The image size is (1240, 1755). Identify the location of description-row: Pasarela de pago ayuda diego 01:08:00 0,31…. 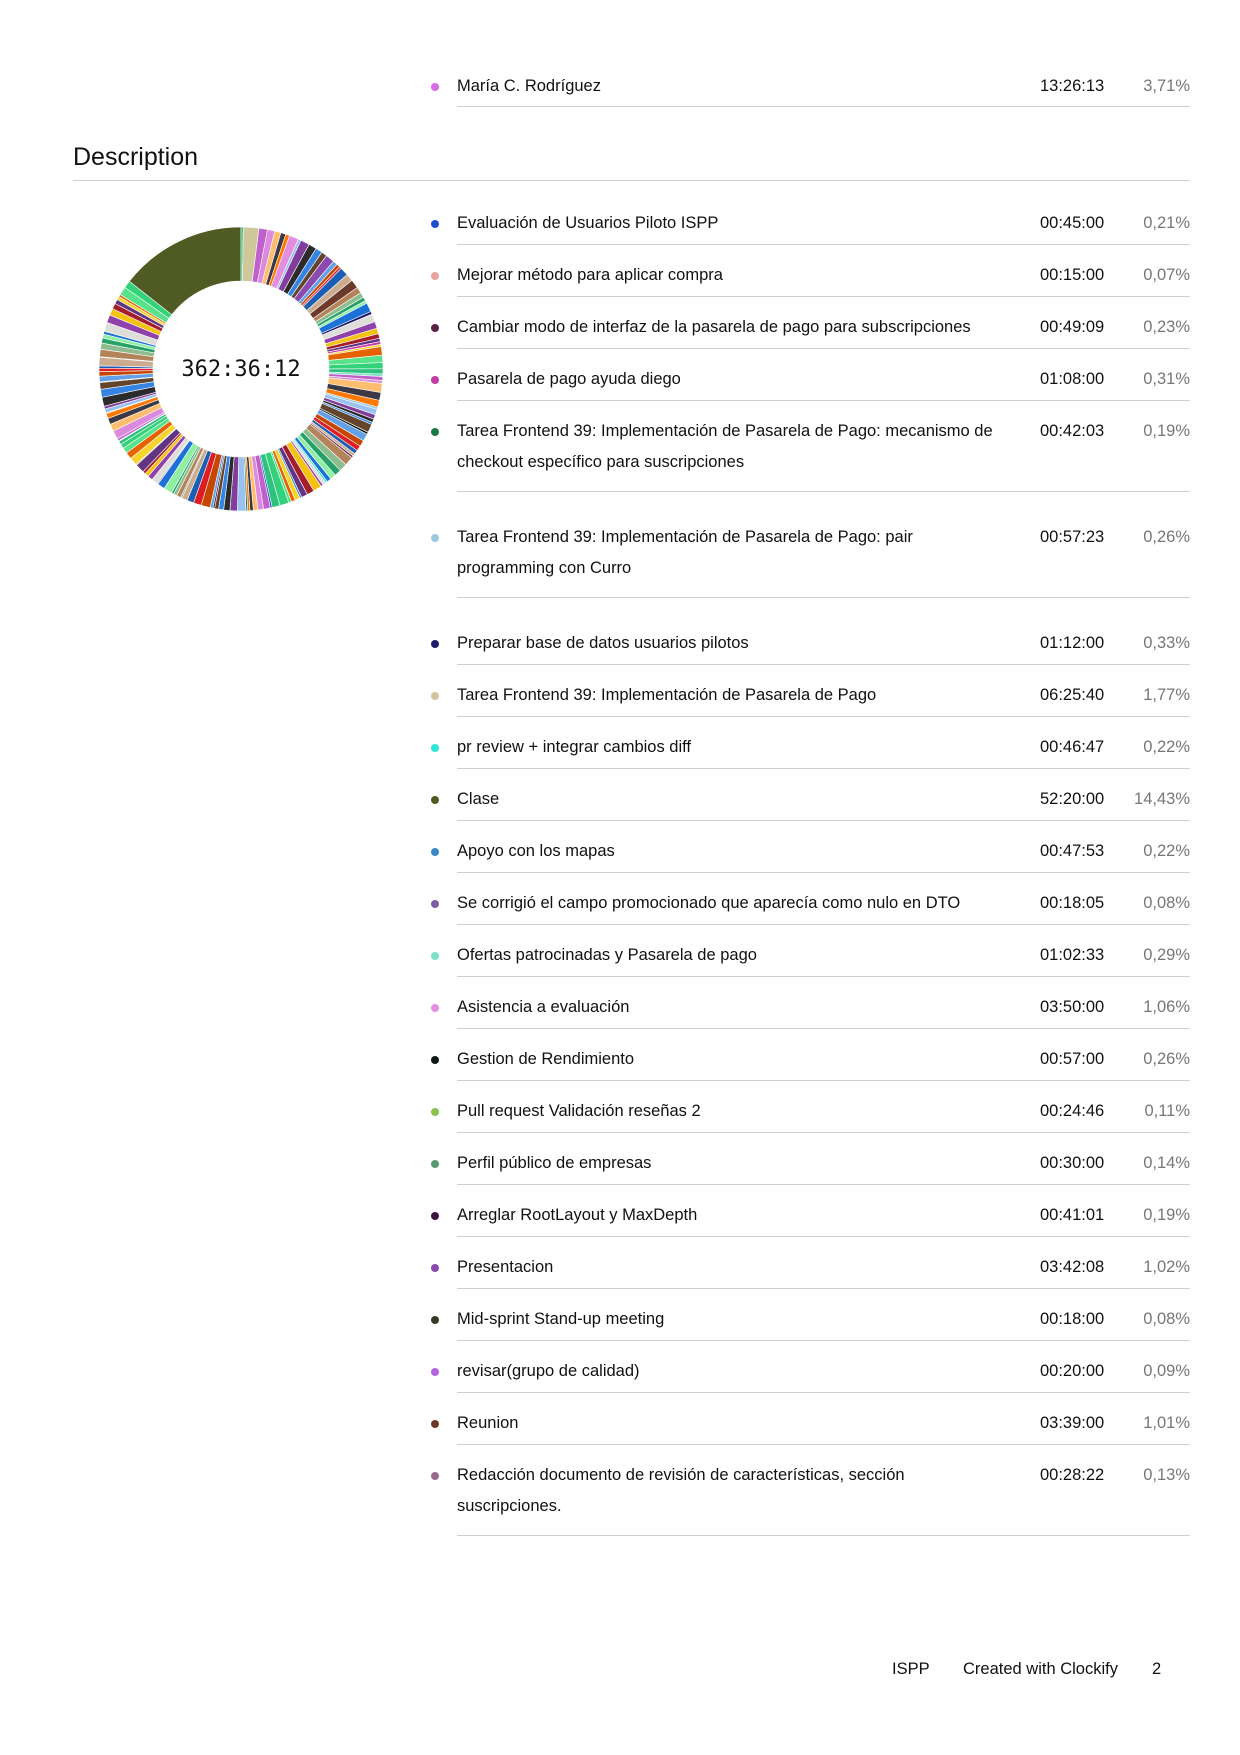
(810, 379).